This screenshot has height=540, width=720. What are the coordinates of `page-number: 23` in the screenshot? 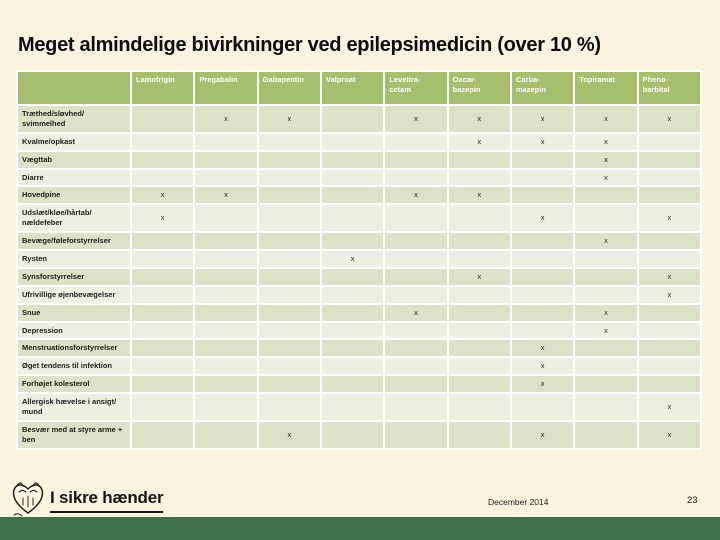 It's located at (692, 500).